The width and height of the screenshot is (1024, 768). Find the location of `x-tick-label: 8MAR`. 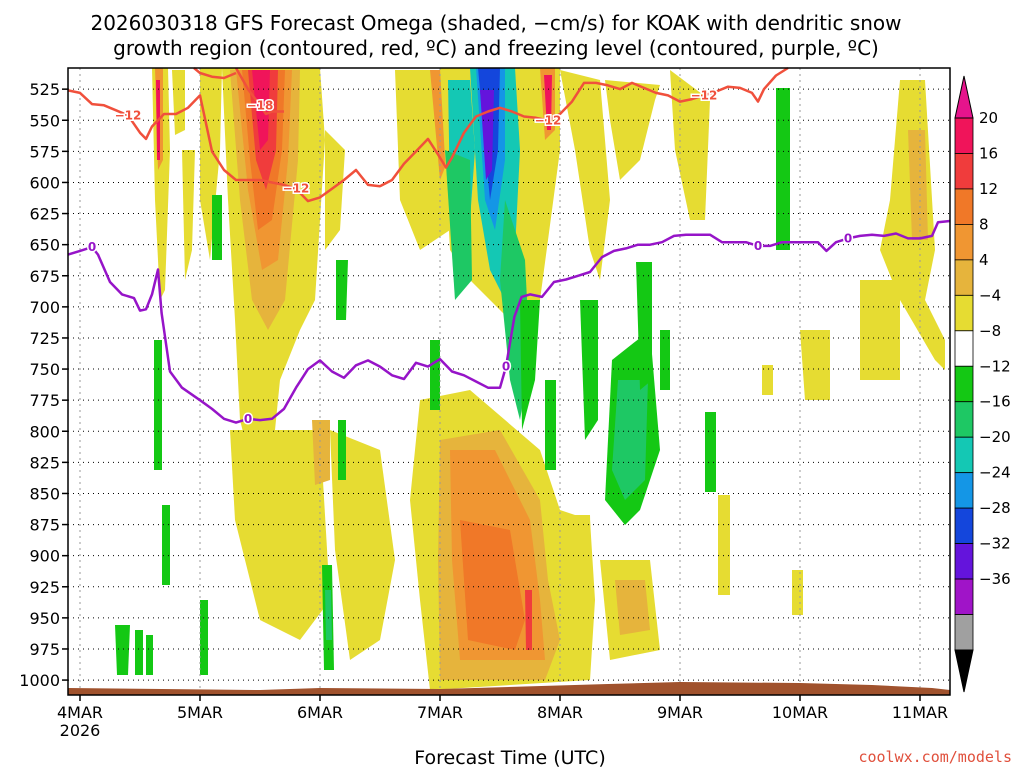

x-tick-label: 8MAR is located at coordinates (560, 712).